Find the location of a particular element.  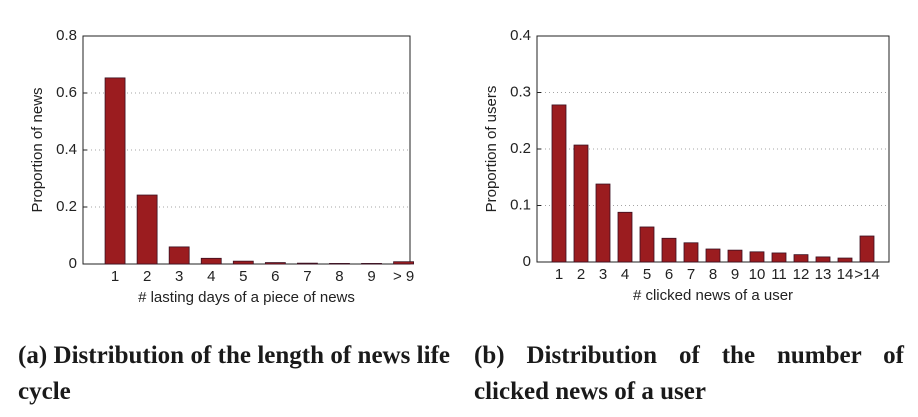

x-axis-label: # lasting days of a piece of news is located at coordinates (246, 297).